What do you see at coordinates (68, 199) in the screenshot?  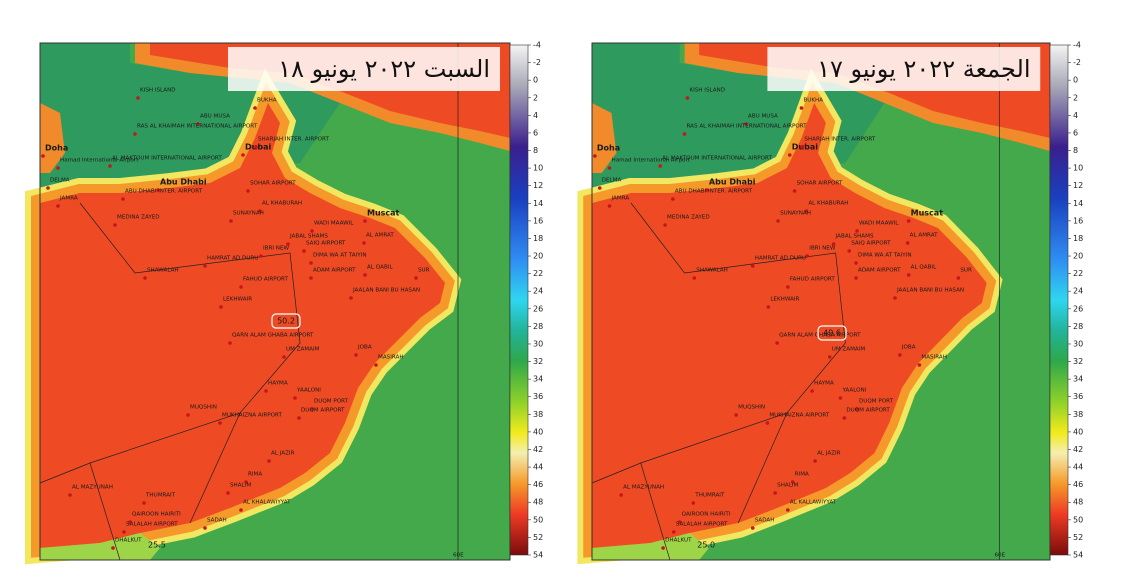 I see `place-label: JAMRA` at bounding box center [68, 199].